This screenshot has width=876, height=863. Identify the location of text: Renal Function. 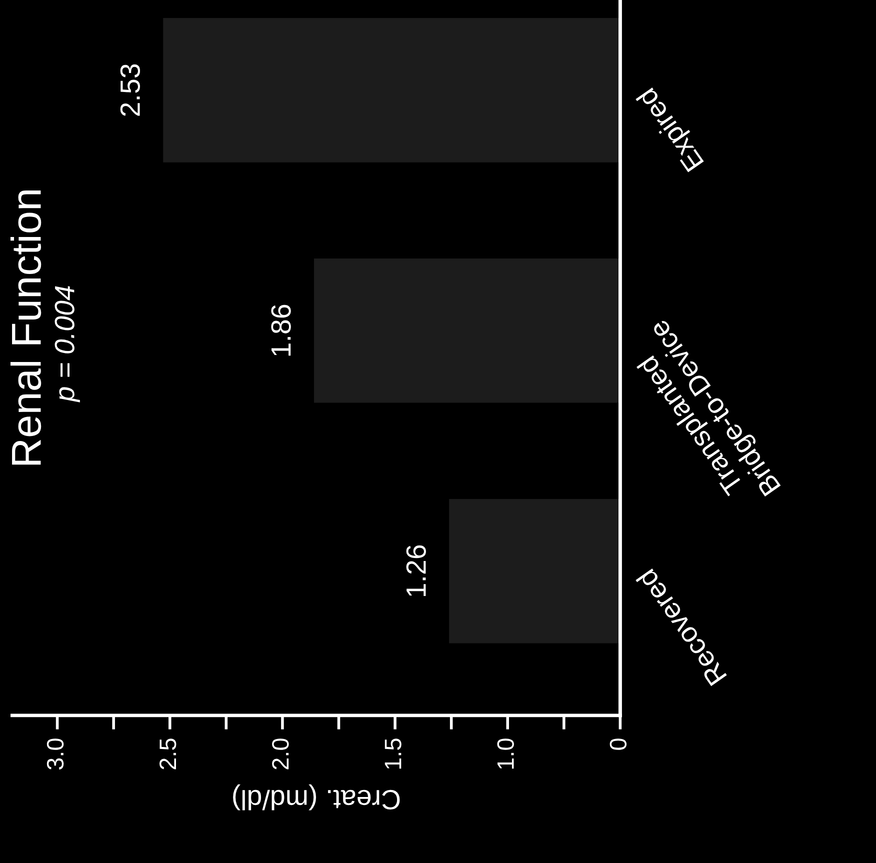
(26, 327).